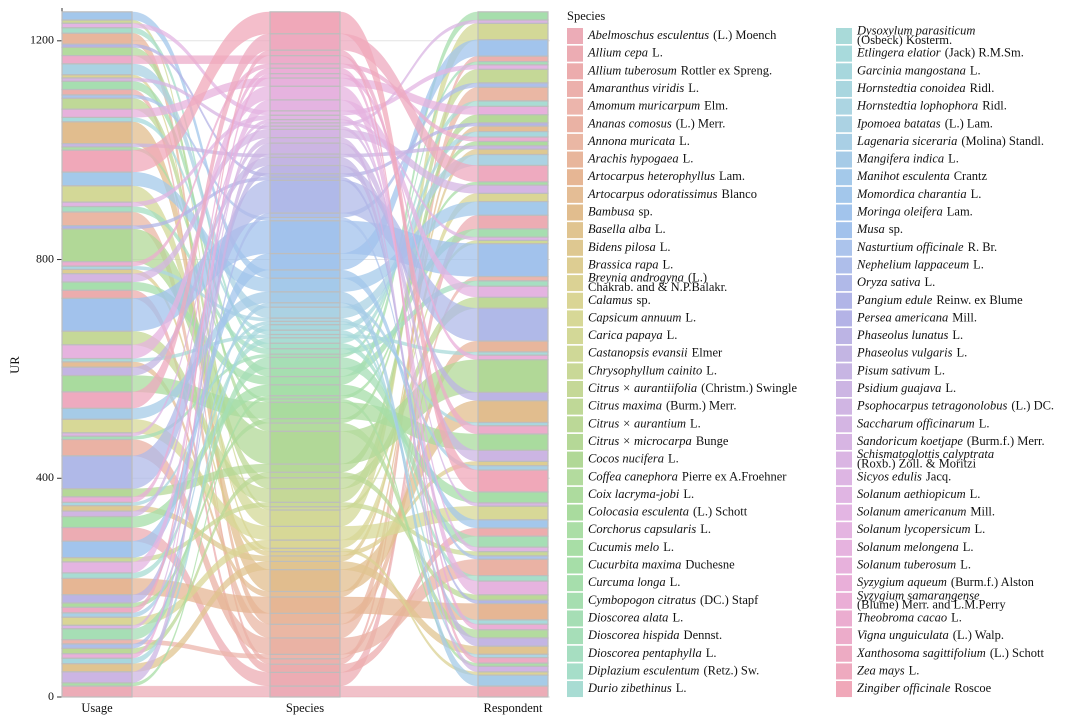  What do you see at coordinates (644, 653) in the screenshot?
I see `legend-name: Dioscorea pentaphylla` at bounding box center [644, 653].